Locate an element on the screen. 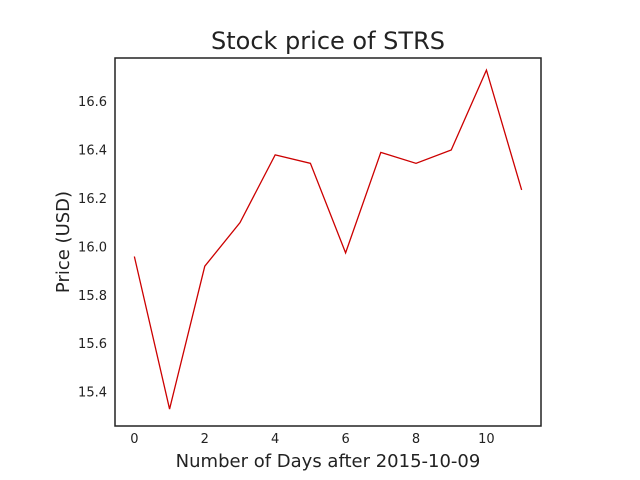 The image size is (640, 480). x-axis-label: Number of Days after 2015-10-09 is located at coordinates (328, 461).